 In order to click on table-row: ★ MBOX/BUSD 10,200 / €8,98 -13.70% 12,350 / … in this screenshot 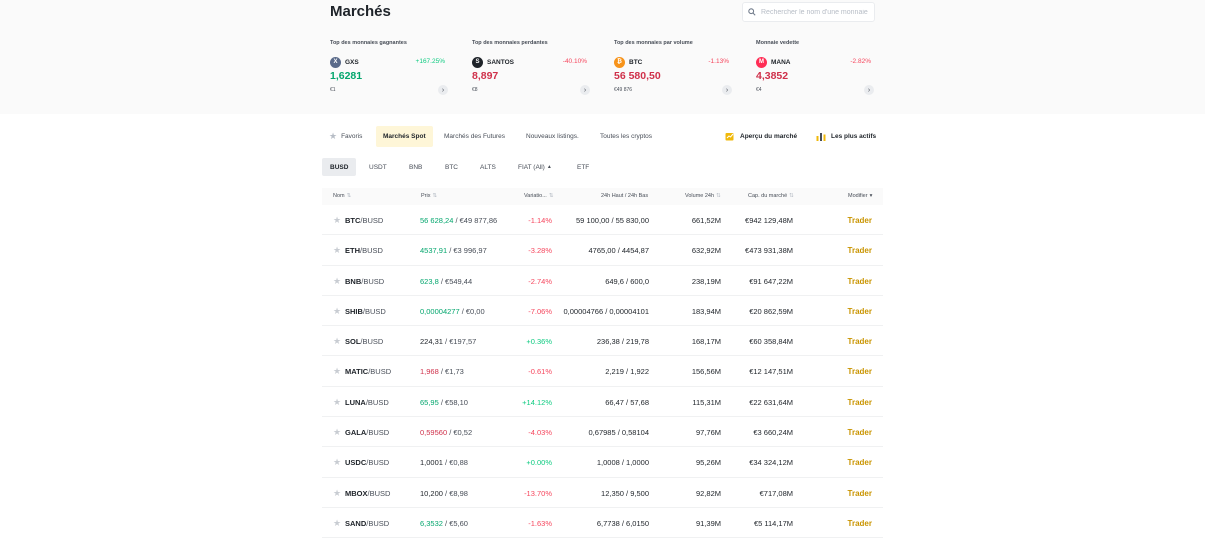, I will do `click(602, 493)`.